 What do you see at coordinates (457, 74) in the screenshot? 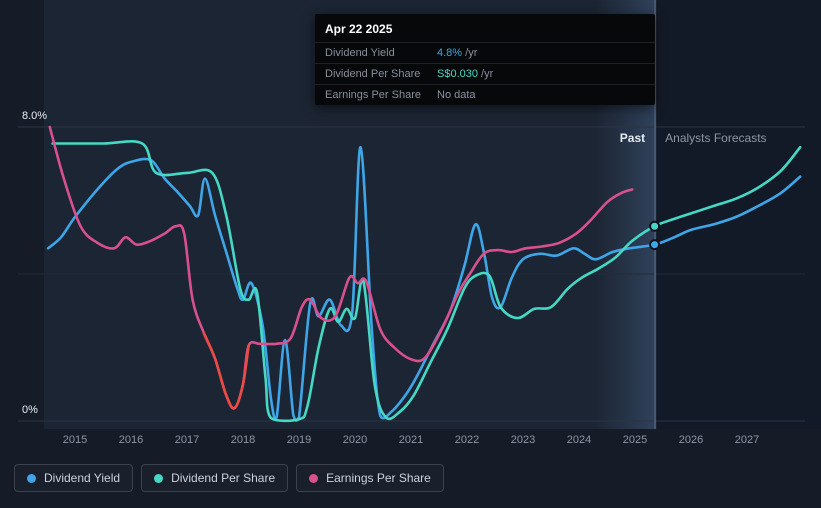
I see `tooltip-value: S$0.030` at bounding box center [457, 74].